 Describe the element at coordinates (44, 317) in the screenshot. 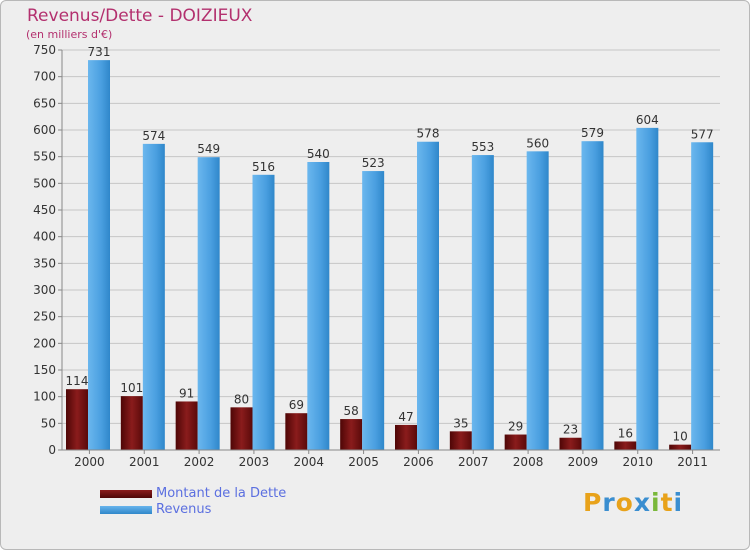

I see `y-tick-label: 250` at that location.